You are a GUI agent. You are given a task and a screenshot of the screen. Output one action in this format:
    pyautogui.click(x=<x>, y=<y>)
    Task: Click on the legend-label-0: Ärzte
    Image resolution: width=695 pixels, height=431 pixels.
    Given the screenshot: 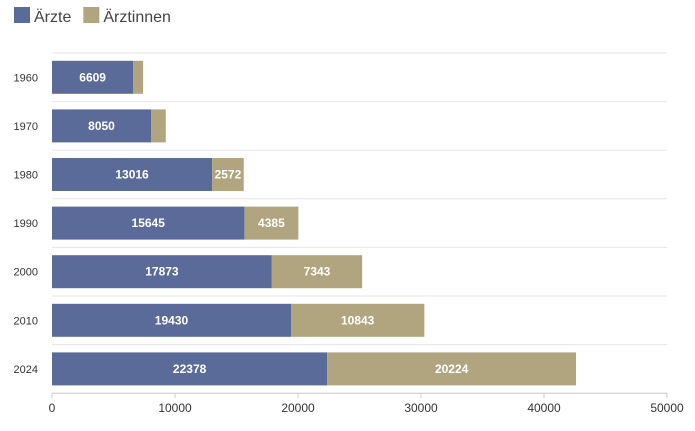 What is the action you would take?
    pyautogui.click(x=52, y=17)
    